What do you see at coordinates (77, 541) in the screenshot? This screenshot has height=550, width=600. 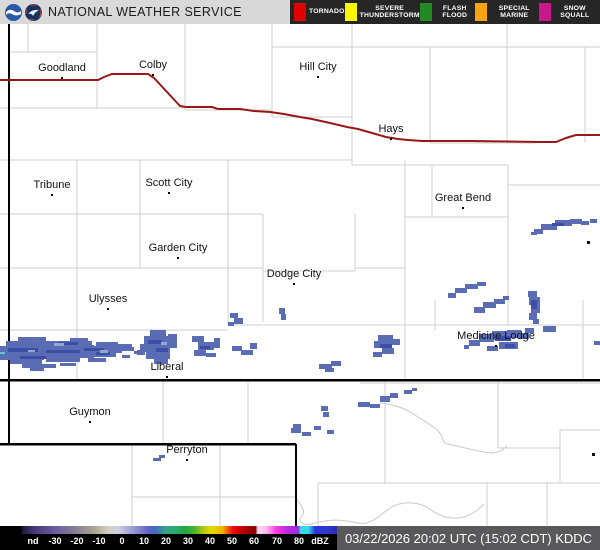 I see `scale-label: -20` at bounding box center [77, 541].